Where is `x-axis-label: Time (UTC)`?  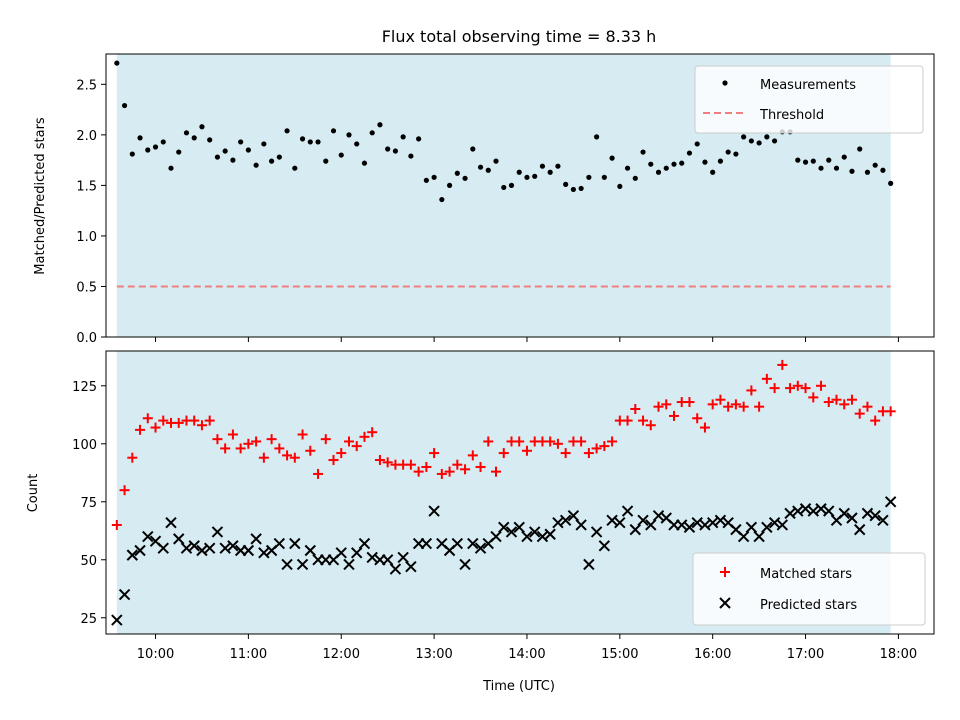
x-axis-label: Time (UTC) is located at coordinates (518, 686).